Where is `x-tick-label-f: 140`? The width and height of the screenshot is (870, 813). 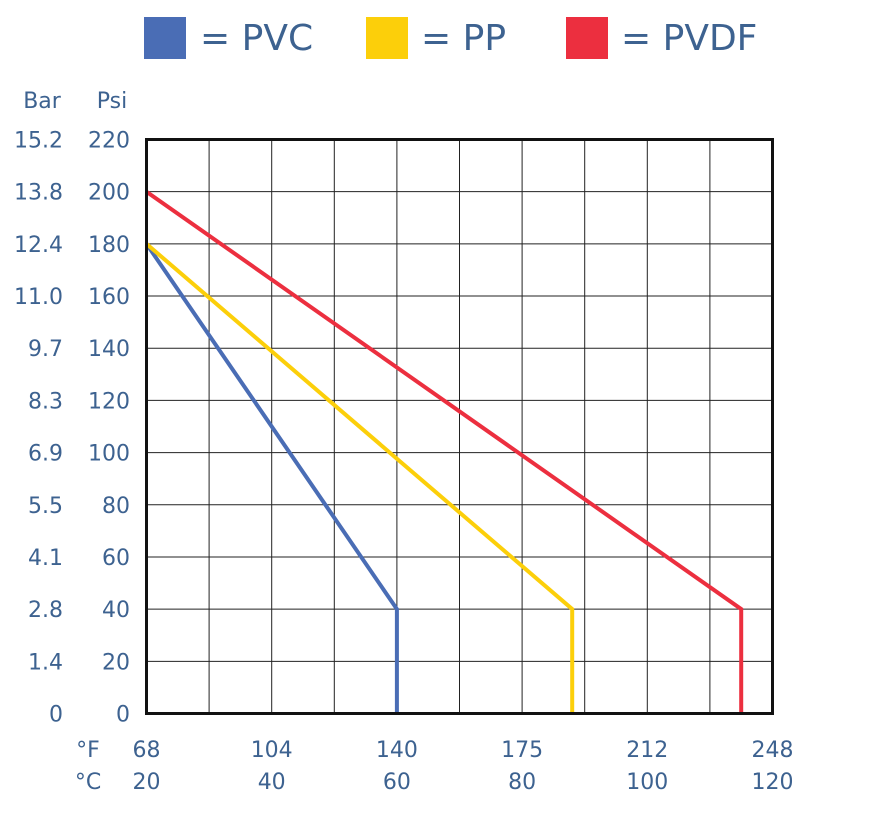
x-tick-label-f: 140 is located at coordinates (397, 750).